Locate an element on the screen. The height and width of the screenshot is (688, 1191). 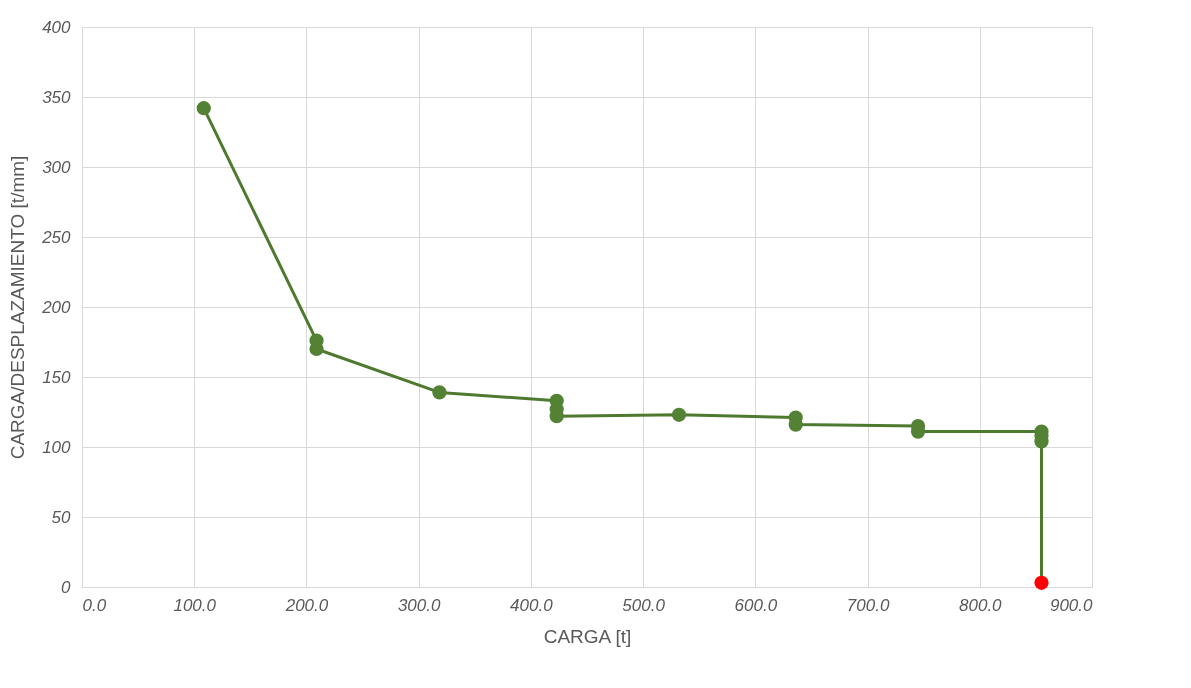
x-tick-label: 800.0 is located at coordinates (981, 605).